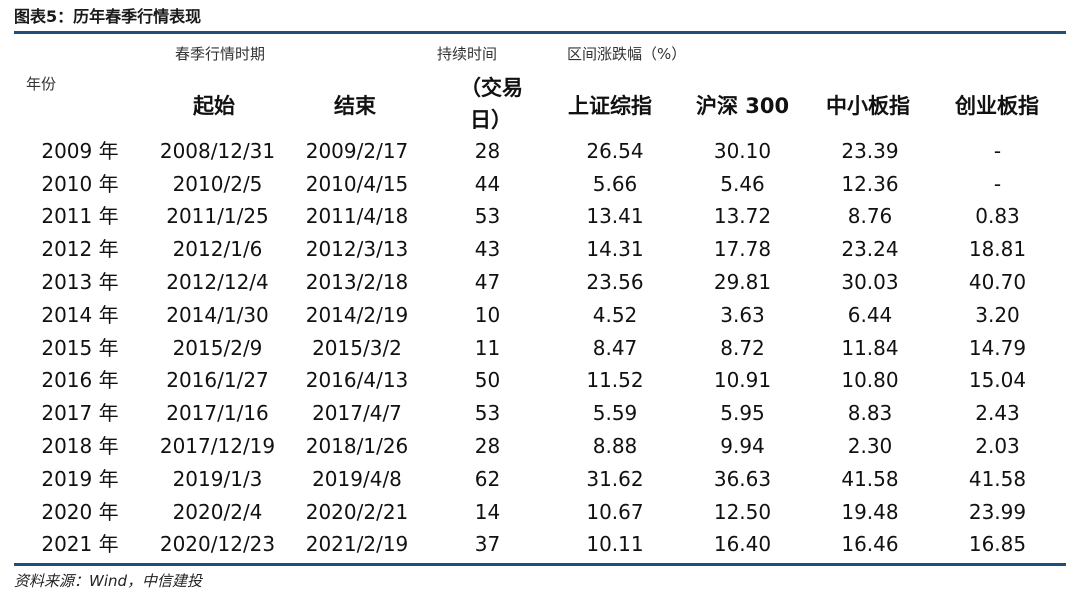 This screenshot has height=598, width=1080. Describe the element at coordinates (80, 446) in the screenshot. I see `cell-year: 2018 年` at that location.